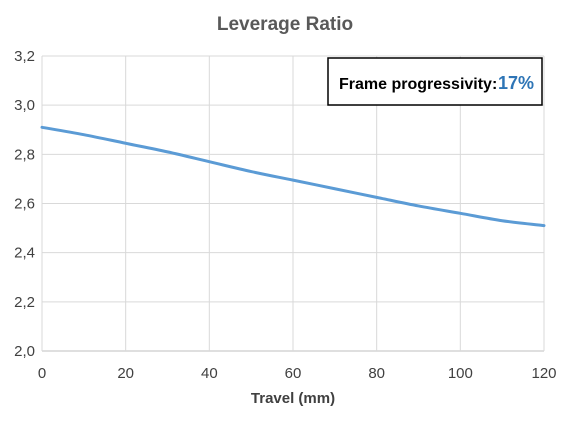 The height and width of the screenshot is (425, 565). Describe the element at coordinates (24, 105) in the screenshot. I see `y-tick-label: 3,0` at that location.